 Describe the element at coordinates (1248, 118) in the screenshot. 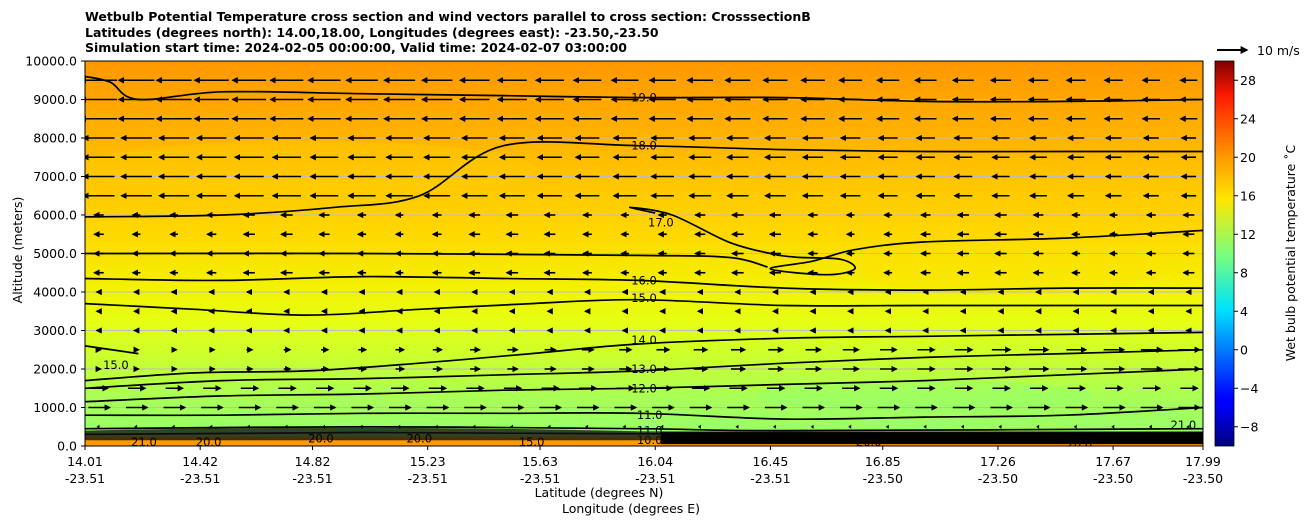

I see `colorbar-tick-label: 24` at that location.